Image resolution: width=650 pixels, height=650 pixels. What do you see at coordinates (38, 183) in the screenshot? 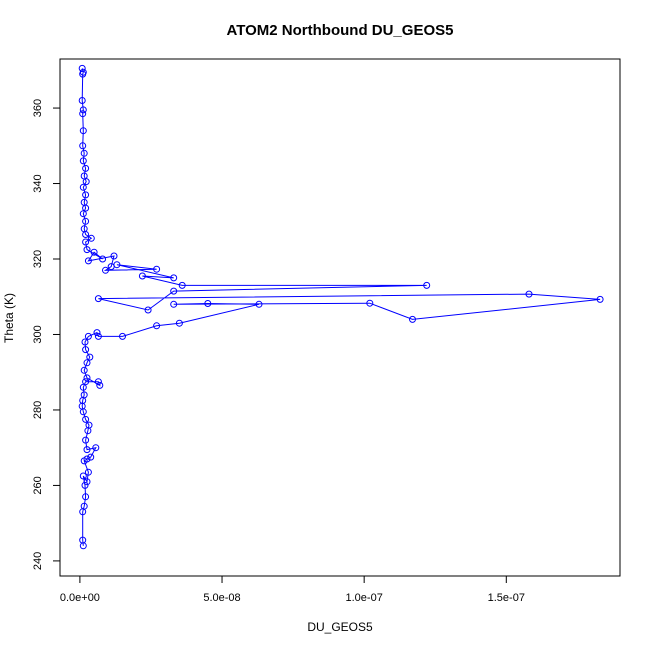
I see `y-tick-label: 340` at bounding box center [38, 183].